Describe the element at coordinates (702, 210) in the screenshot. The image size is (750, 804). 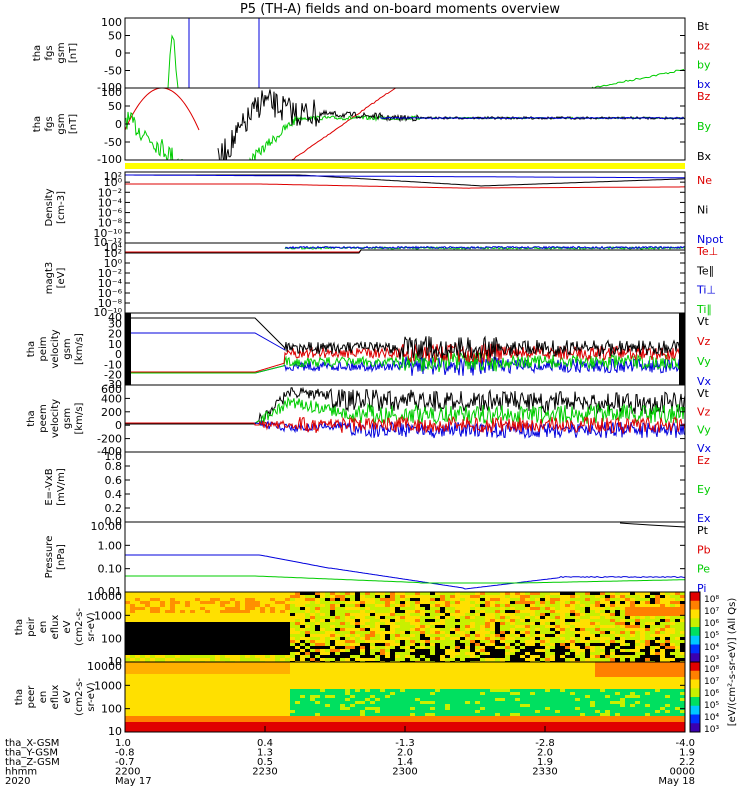
I see `legend-ni: Ni` at that location.